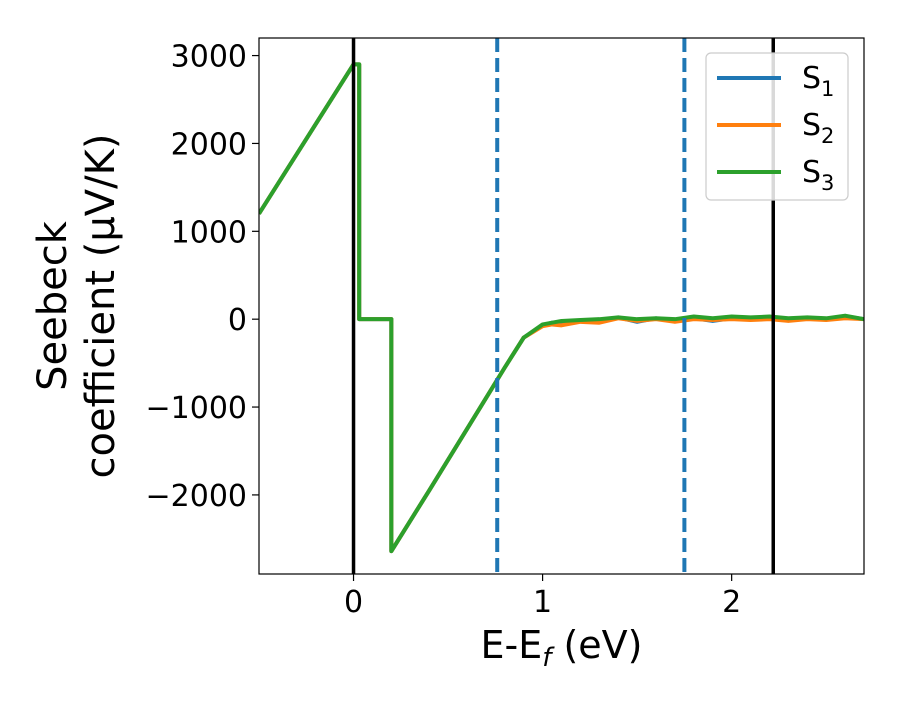 The image size is (900, 704). What do you see at coordinates (209, 144) in the screenshot?
I see `y-tick-label: 2000` at bounding box center [209, 144].